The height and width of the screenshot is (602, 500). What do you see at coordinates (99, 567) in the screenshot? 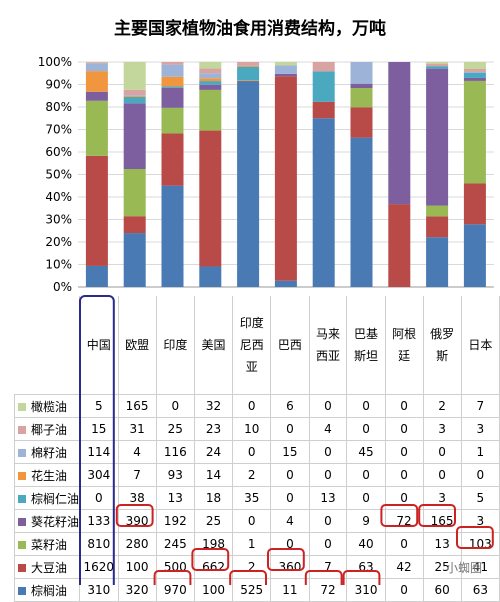
I see `value-cell: 1620` at bounding box center [99, 567].